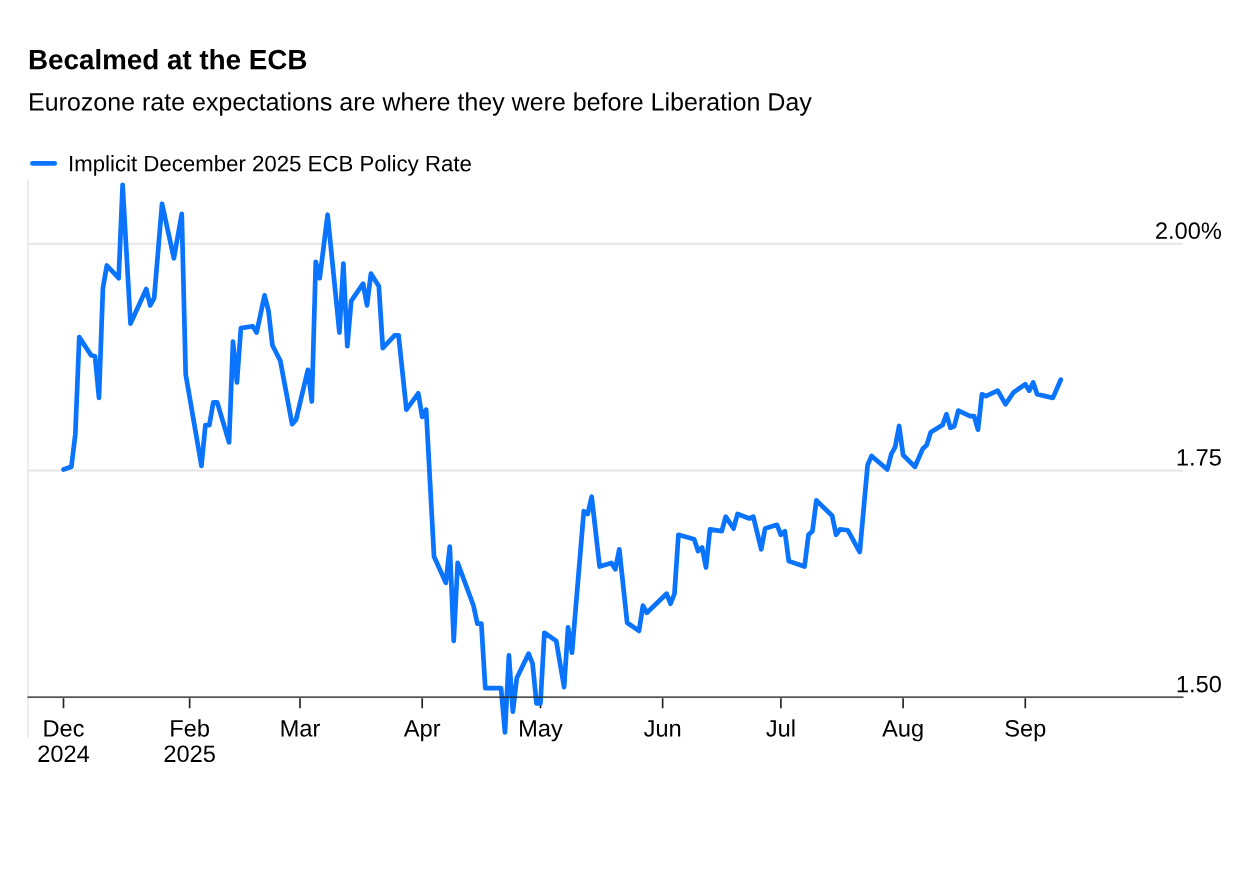 The width and height of the screenshot is (1240, 888). I want to click on x-tick-label: May, so click(541, 731).